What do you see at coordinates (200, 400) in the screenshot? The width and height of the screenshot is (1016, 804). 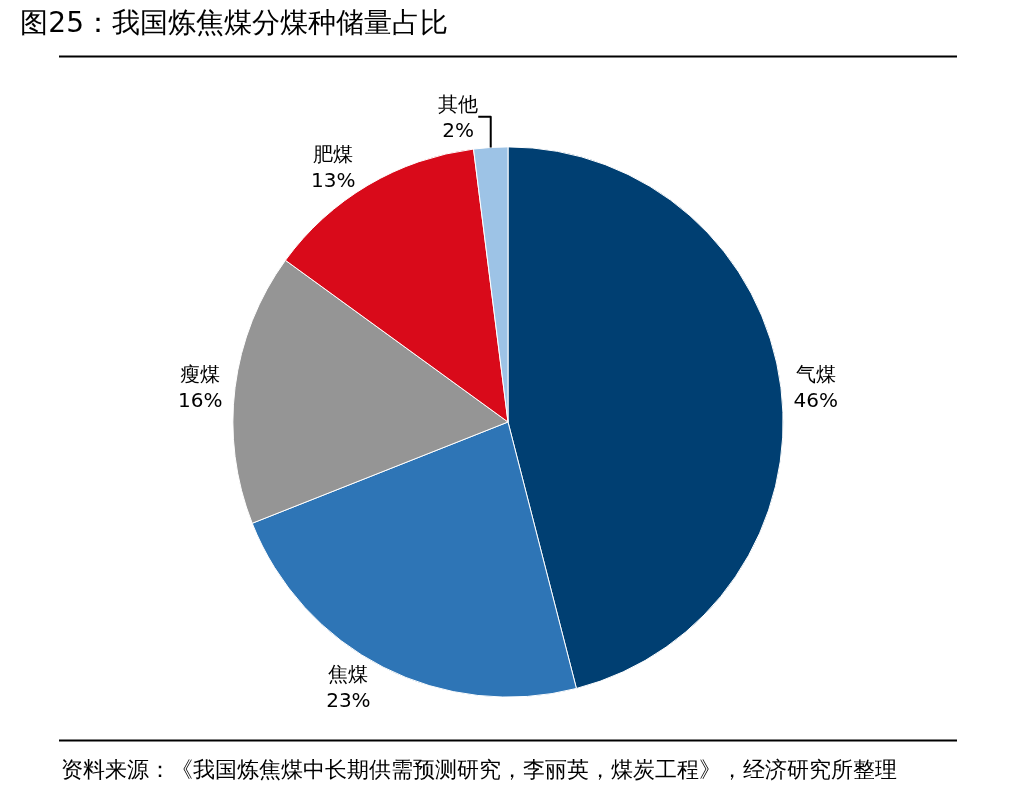 I see `data-label: 16%` at bounding box center [200, 400].